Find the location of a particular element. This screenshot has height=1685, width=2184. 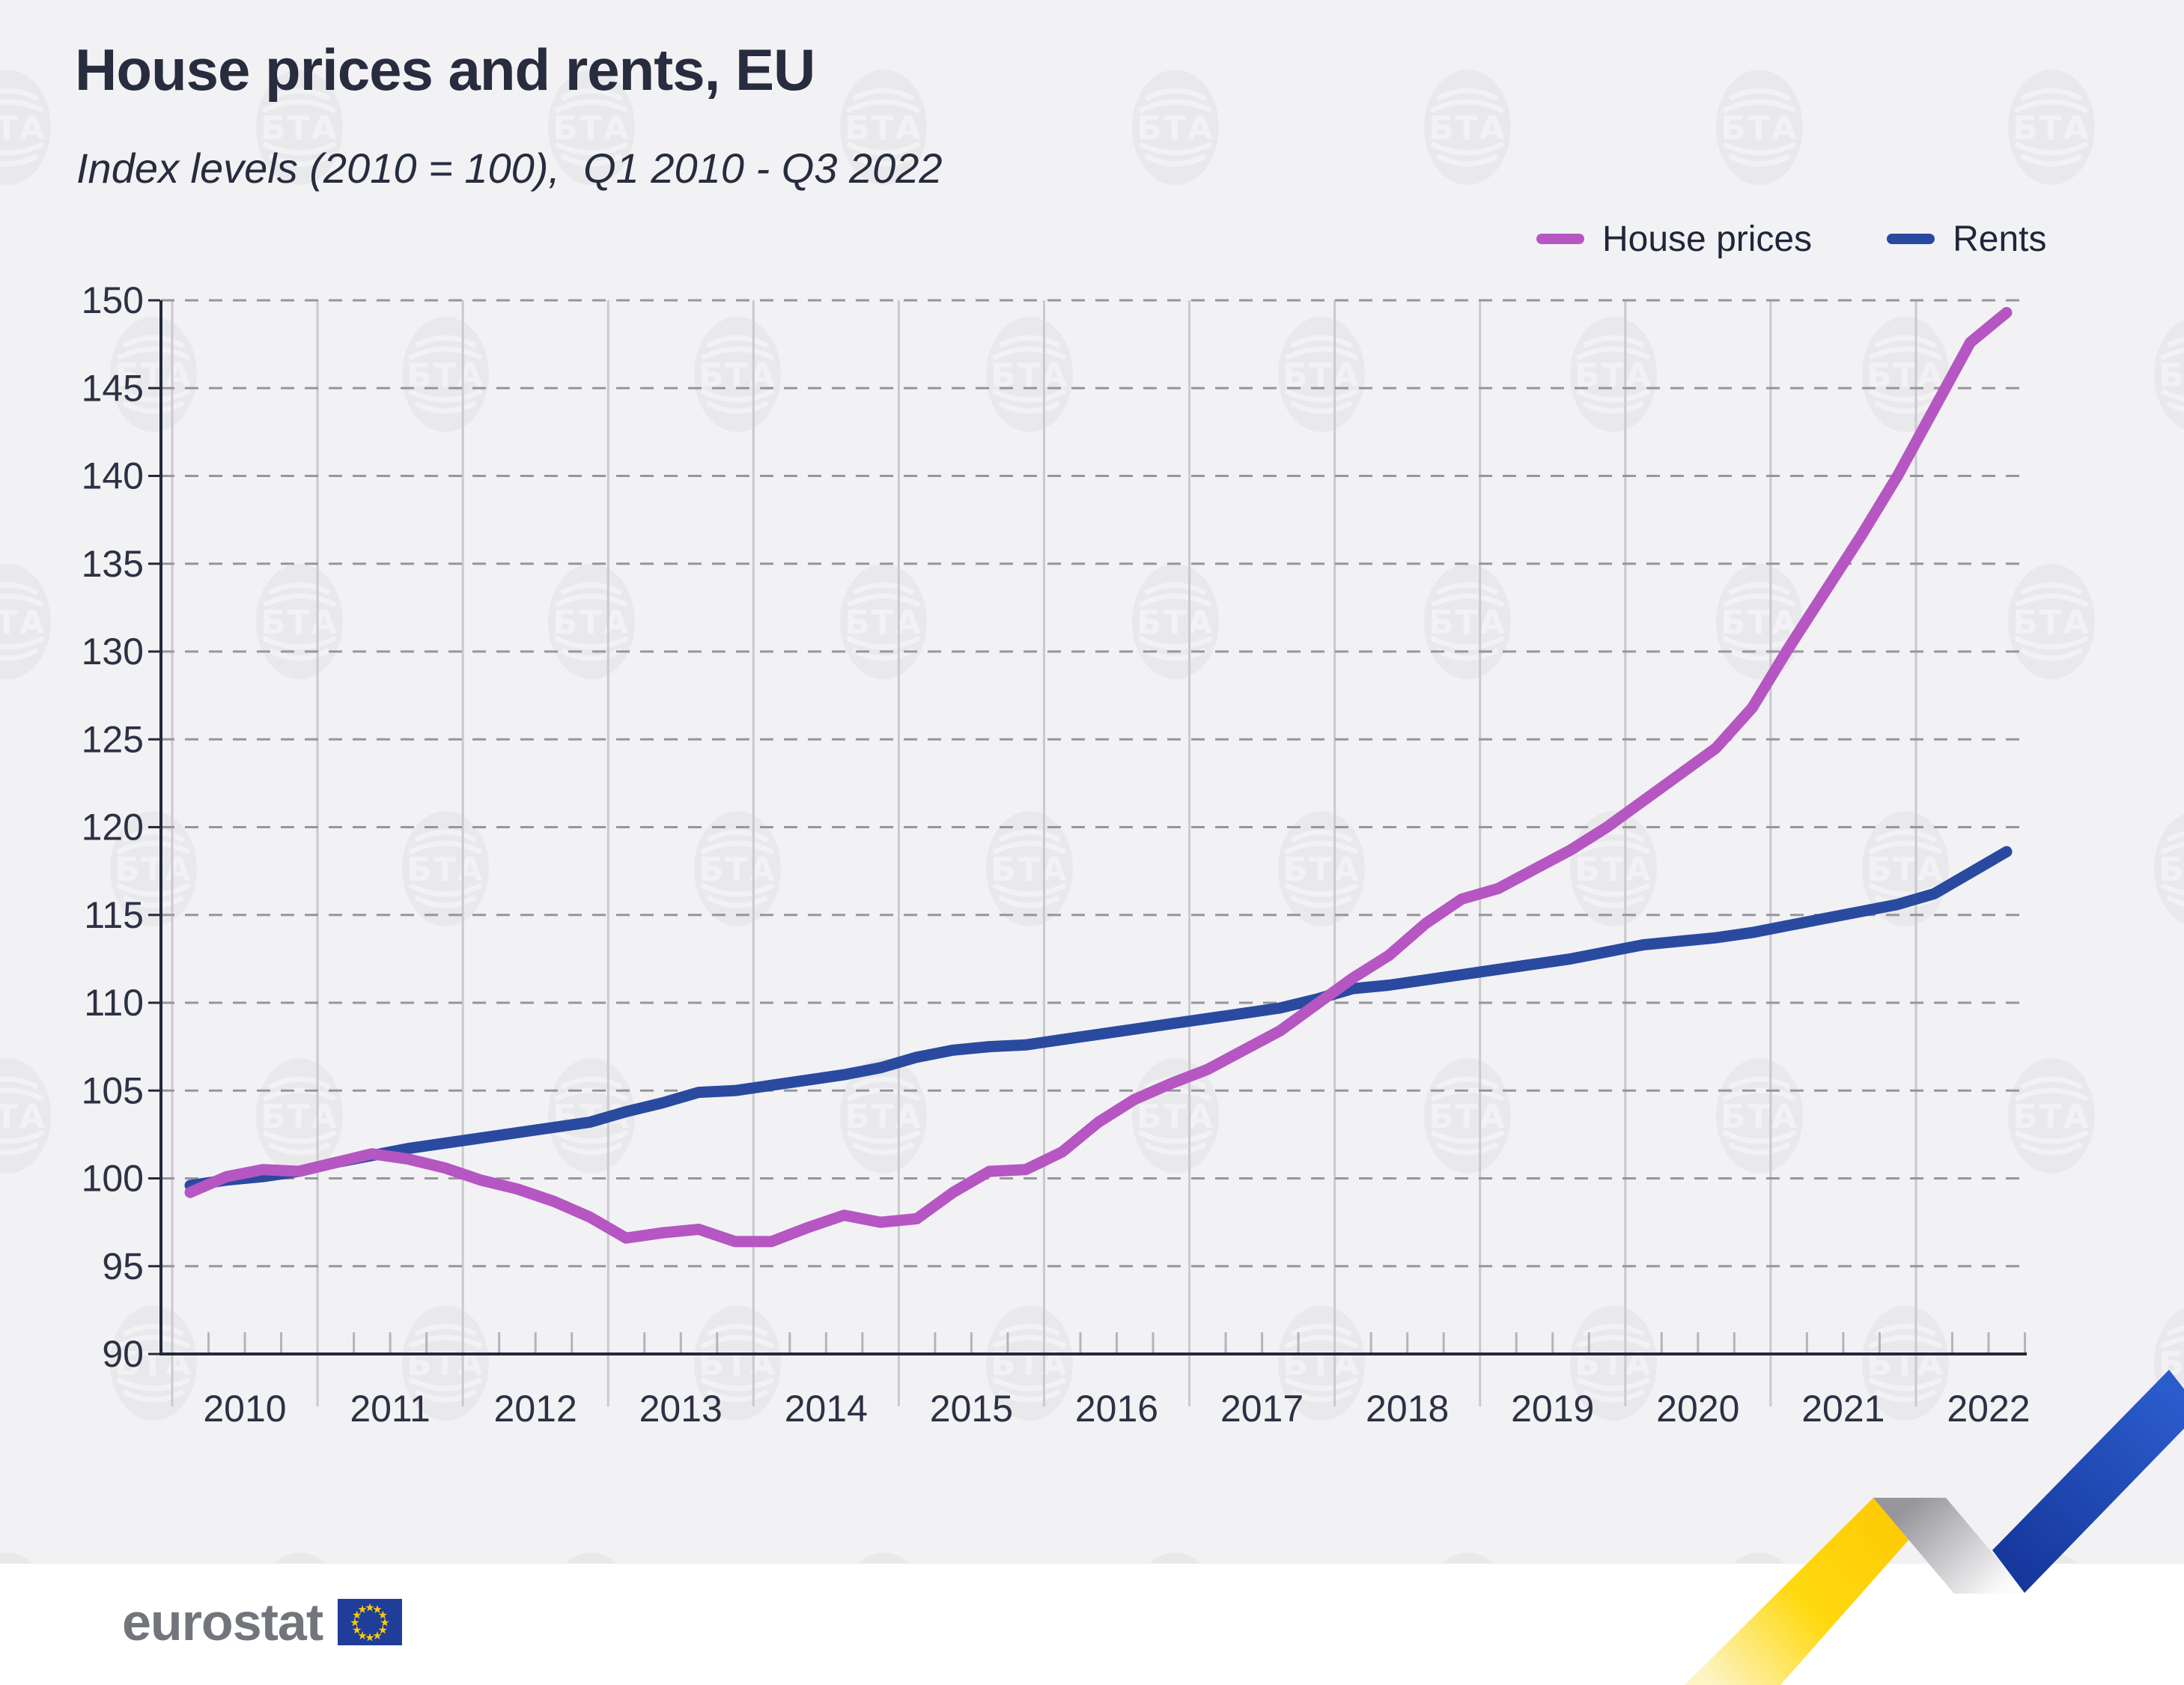

svg-text: 2015 is located at coordinates (971, 1409).